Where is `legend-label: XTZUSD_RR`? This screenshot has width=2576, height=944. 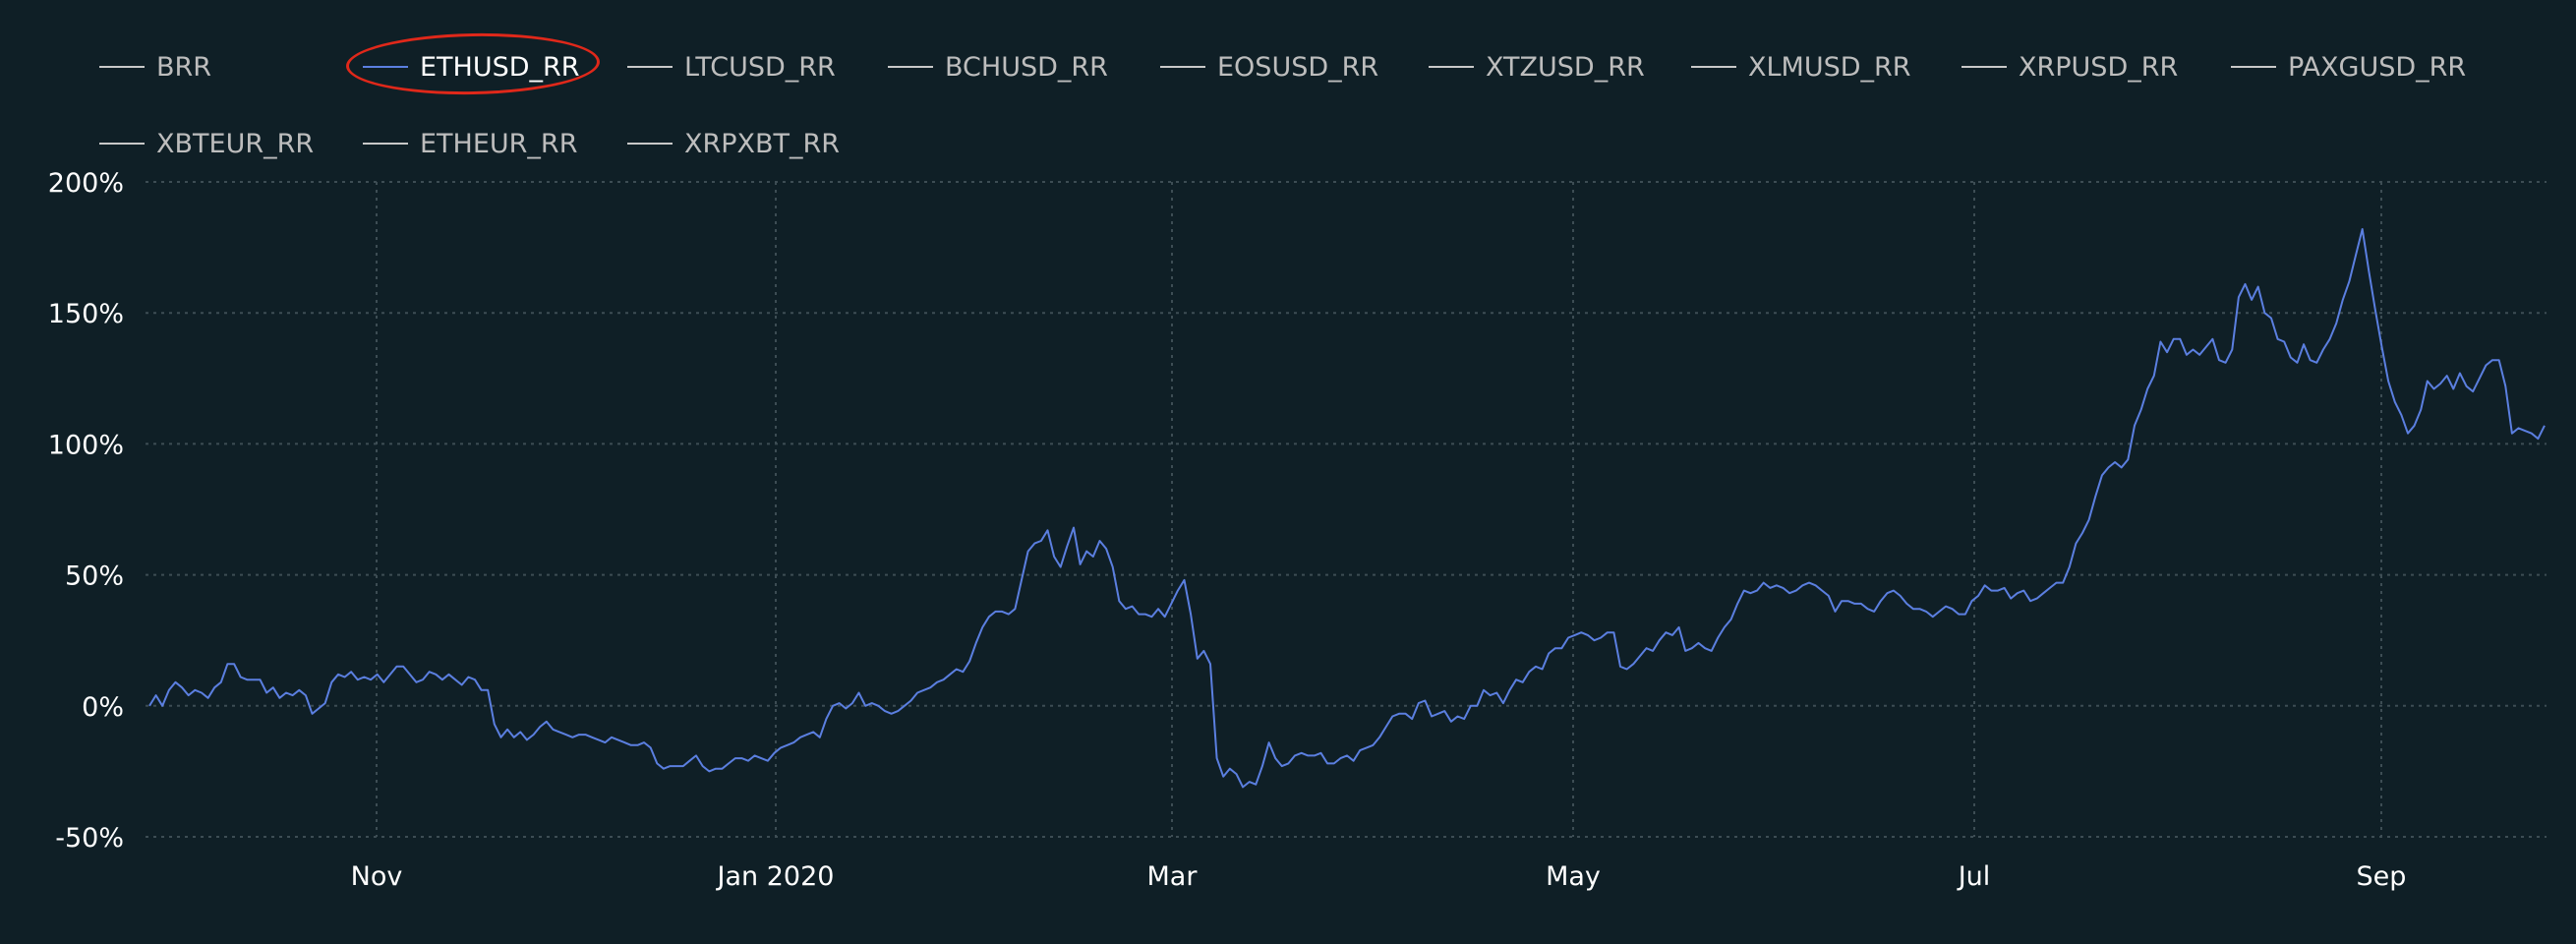
legend-label: XTZUSD_RR is located at coordinates (1565, 67).